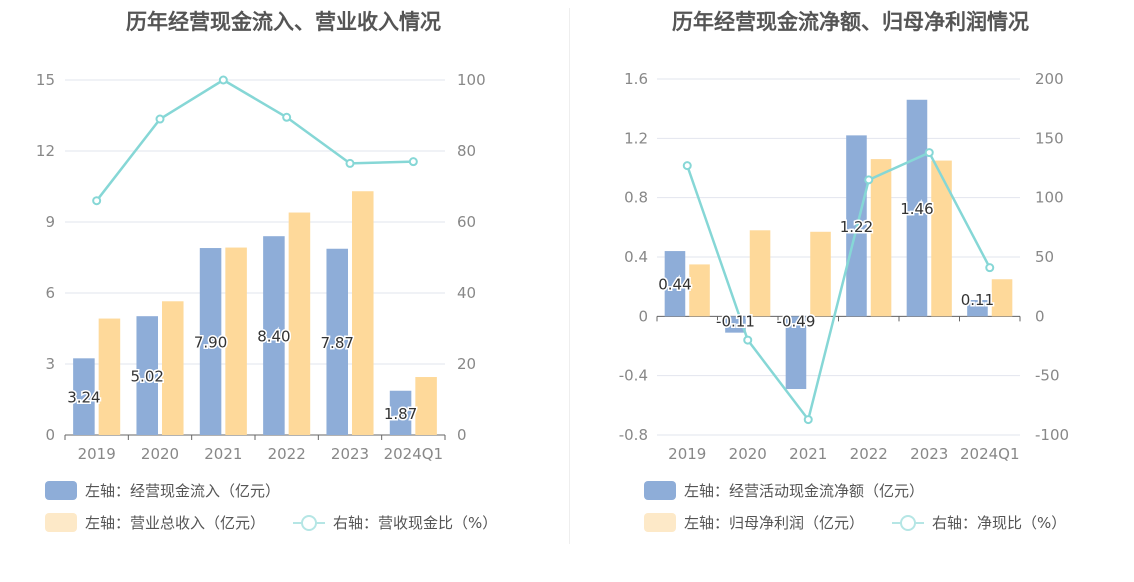 This screenshot has height=582, width=1134. I want to click on legend-line-swatch, so click(309, 522).